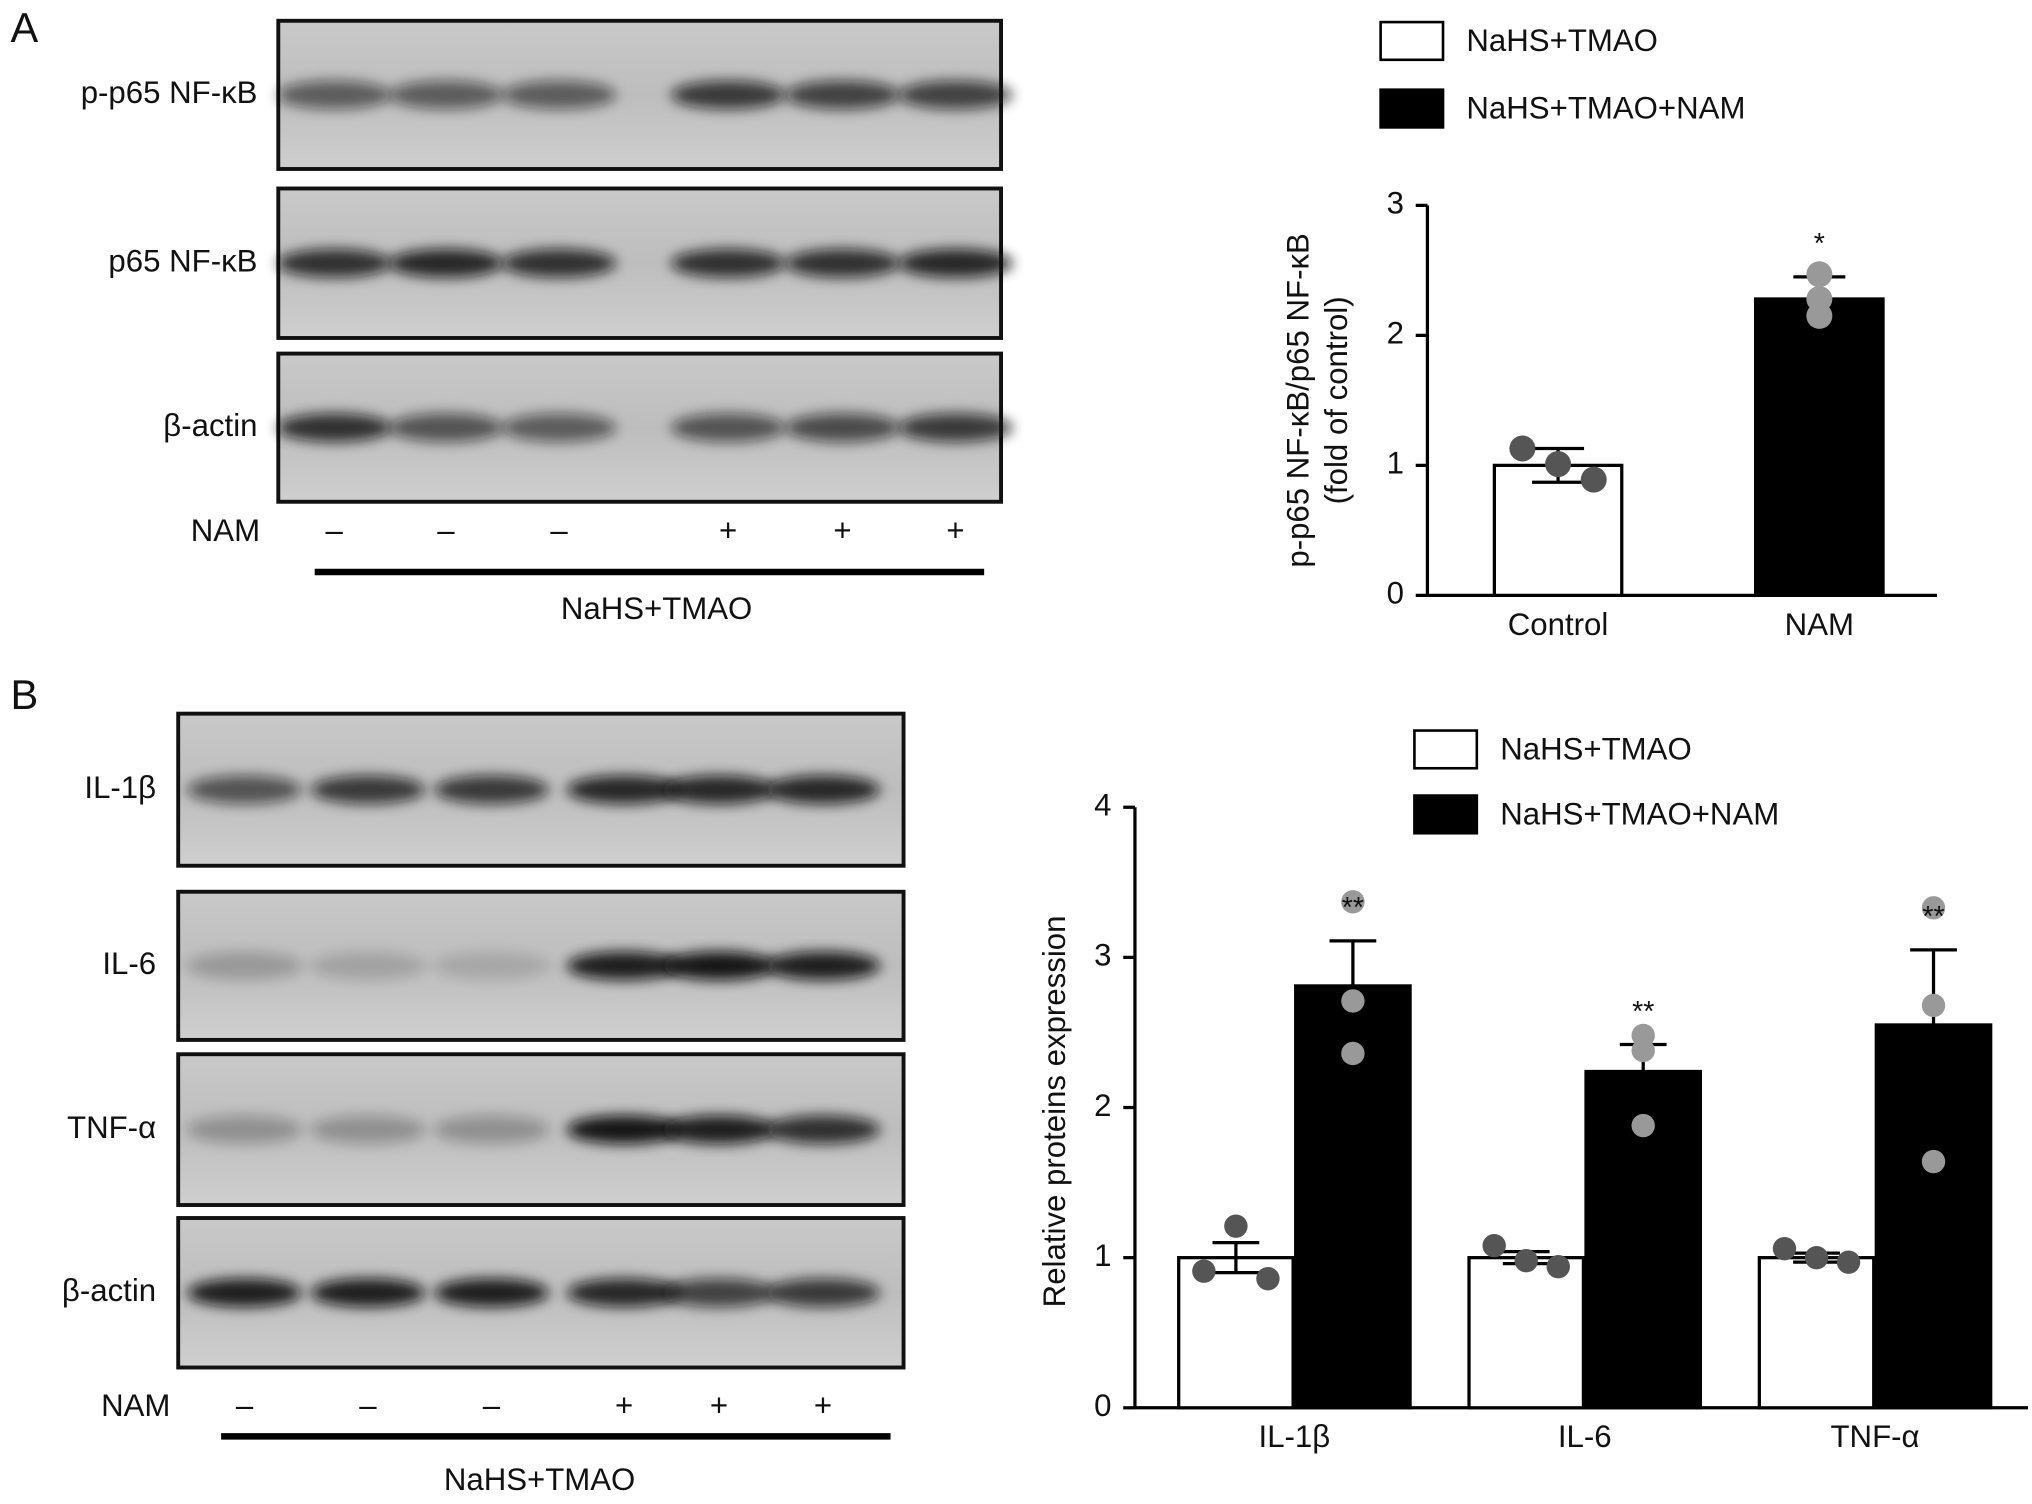 This screenshot has width=2032, height=1504. Describe the element at coordinates (120, 787) in the screenshot. I see `blot-row-label: IL-1β` at that location.